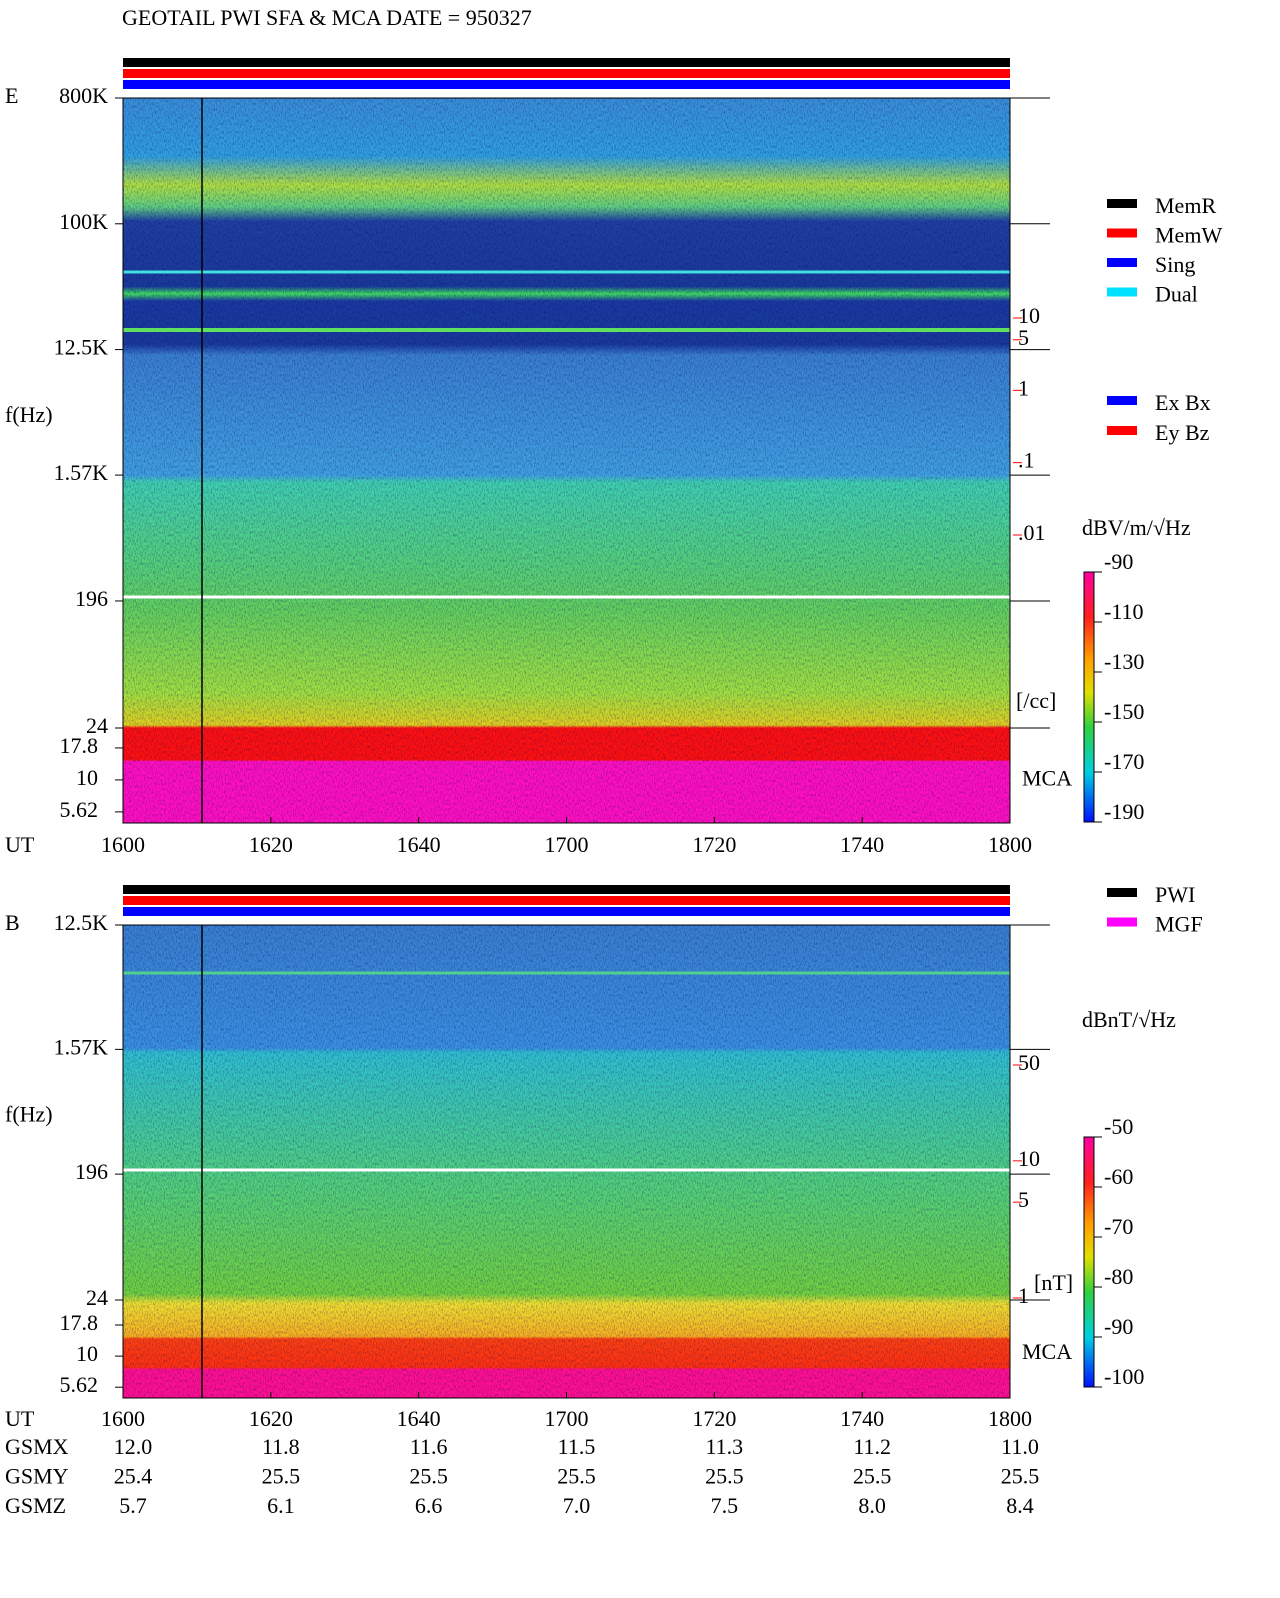 This screenshot has height=1598, width=1280. Describe the element at coordinates (79, 809) in the screenshot. I see `mca-tick-label: 5.62` at that location.